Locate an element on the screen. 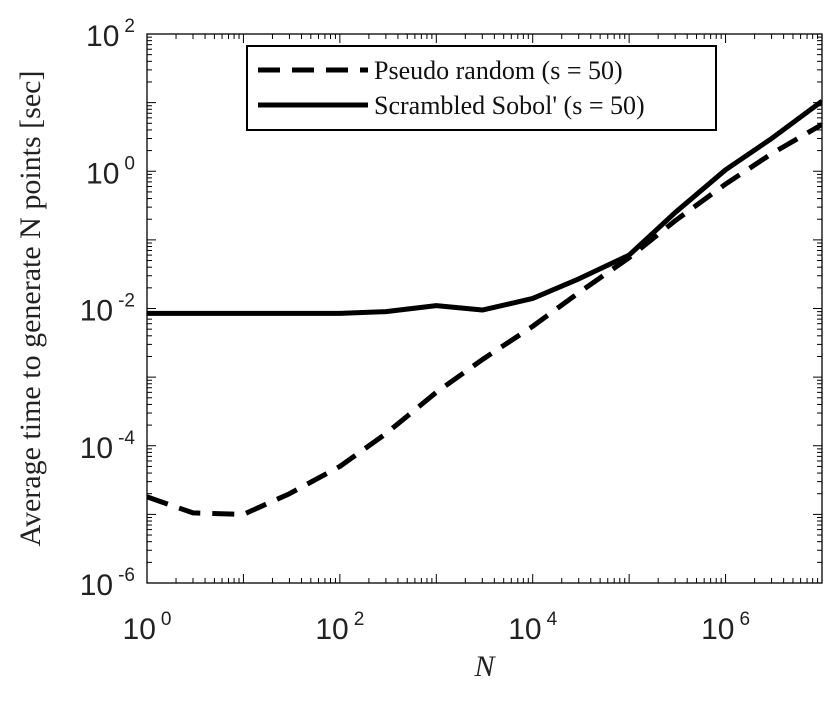 Image resolution: width=830 pixels, height=702 pixels. legend-label-pseudo-random: Pseudo random (s = 50) is located at coordinates (498, 70).